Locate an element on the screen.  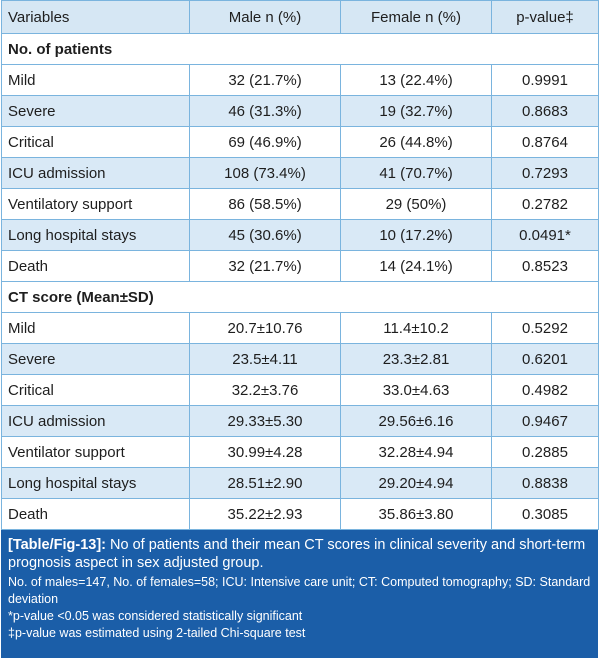
cell-female: 35.86±3.80 is located at coordinates (416, 514).